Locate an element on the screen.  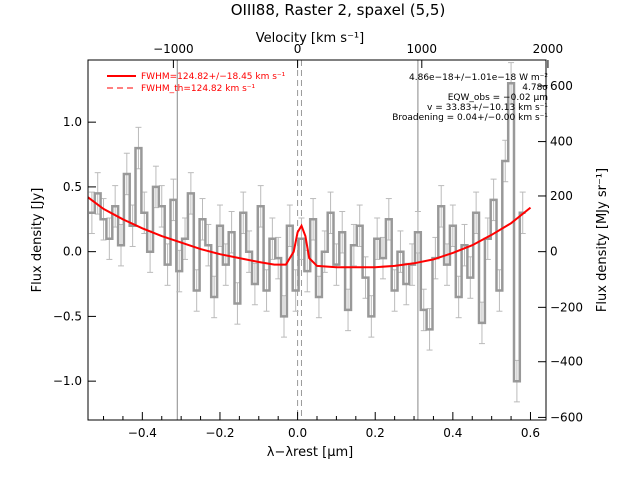
right-tick-label: −600 is located at coordinates (566, 417).